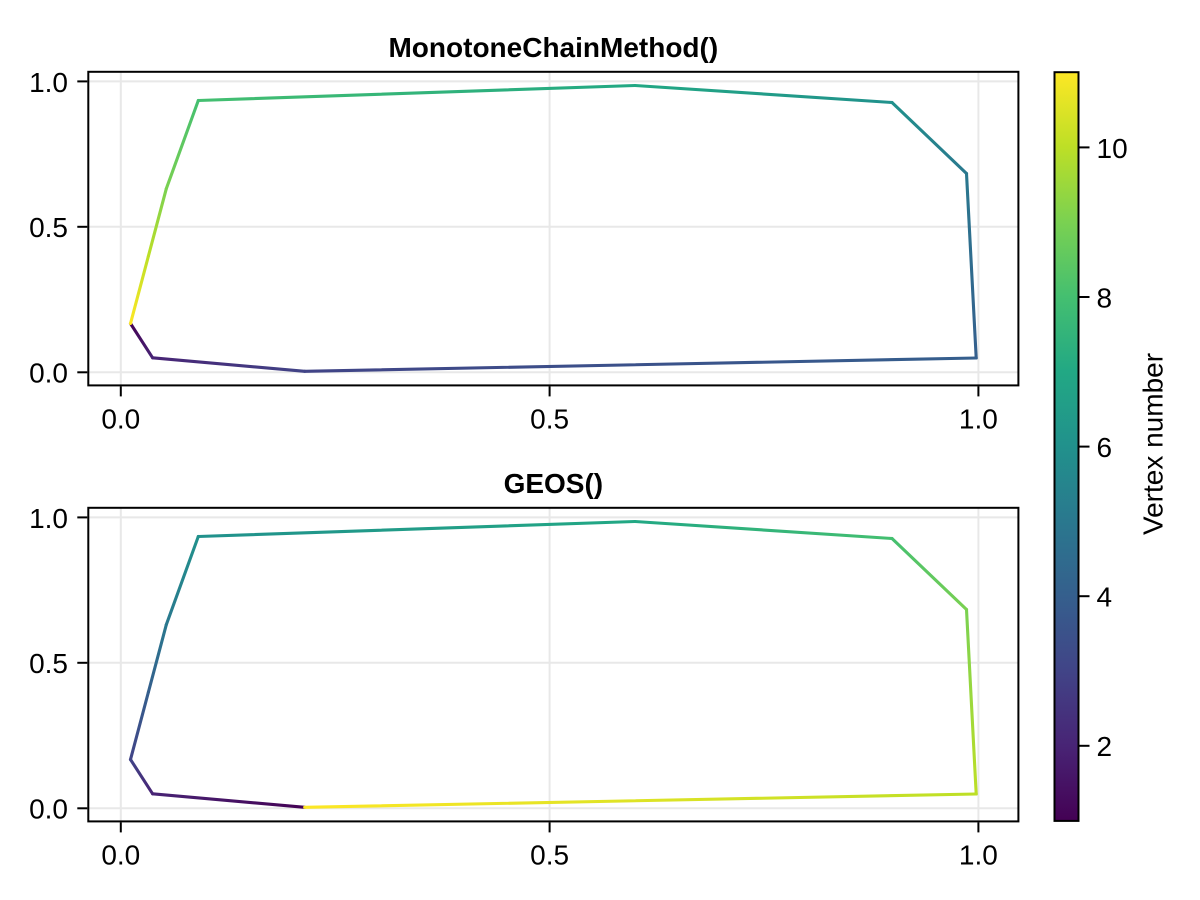 This screenshot has width=1200, height=900. I want to click on svg-text: 8, so click(1105, 297).